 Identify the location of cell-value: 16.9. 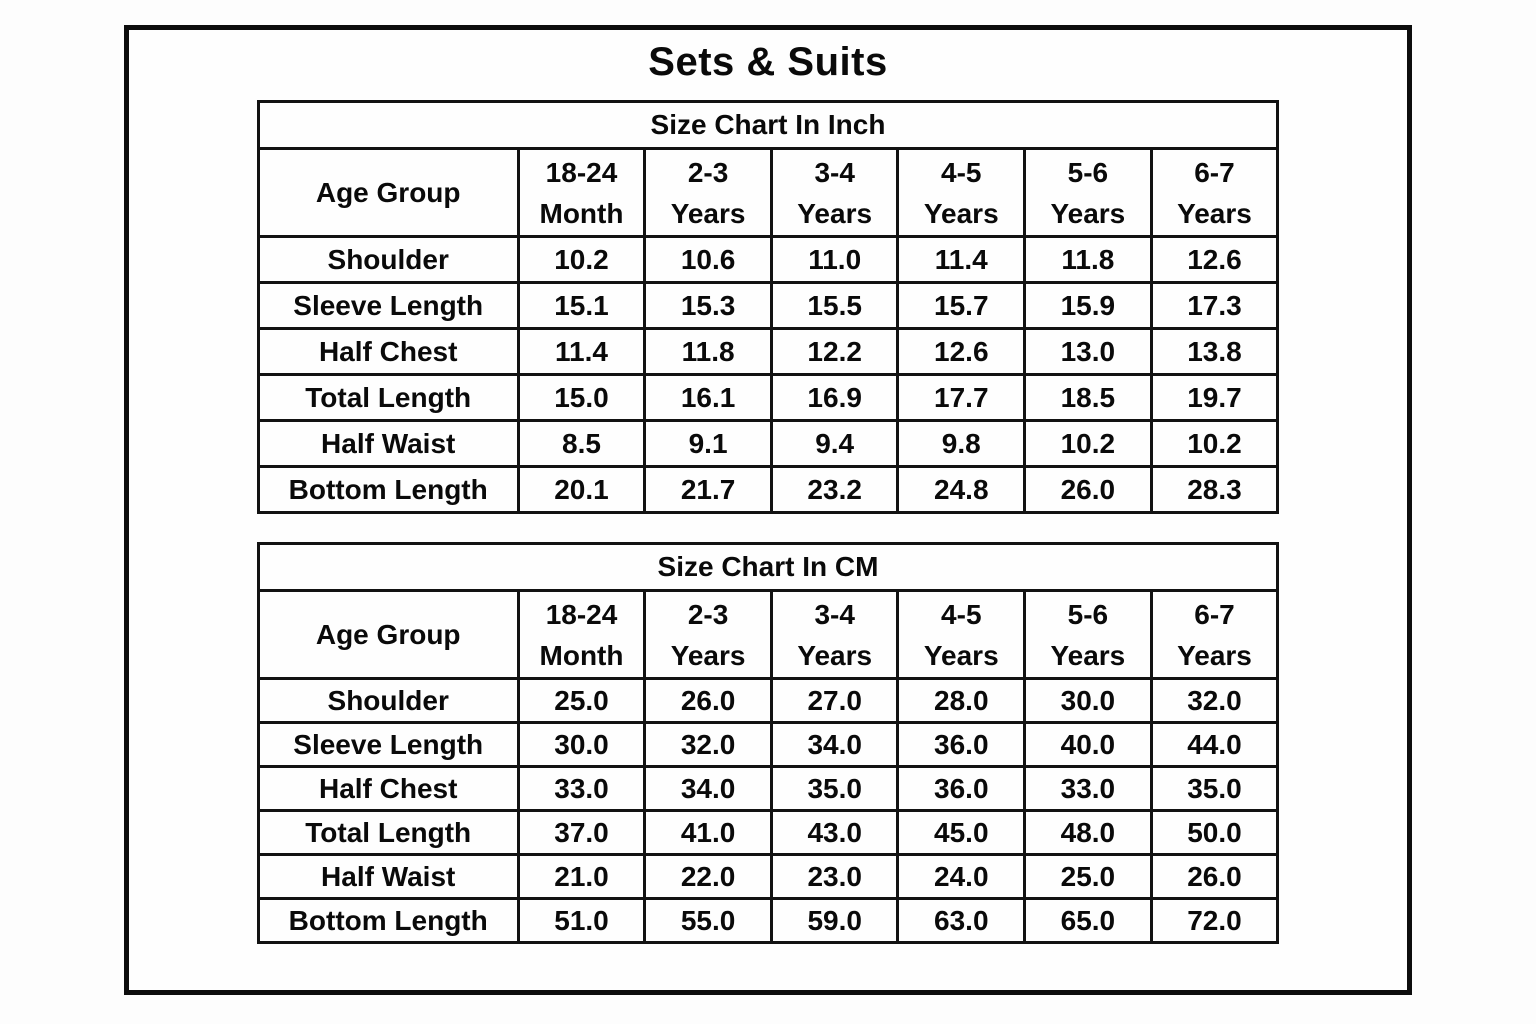
(834, 397).